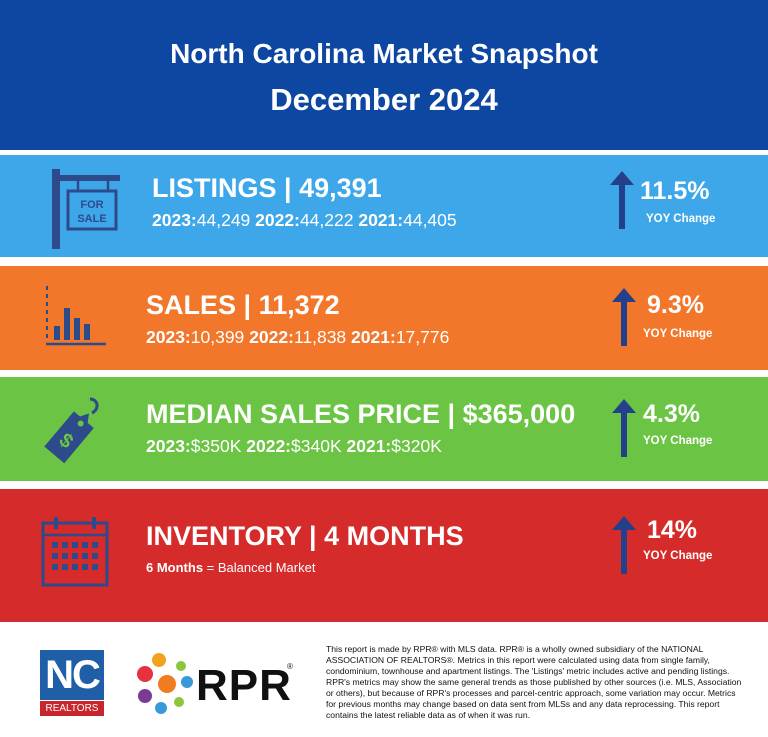 Image resolution: width=768 pixels, height=737 pixels. Describe the element at coordinates (294, 446) in the screenshot. I see `median-price-history: 2023:$350K 2022:$340K 2021:$320K` at that location.